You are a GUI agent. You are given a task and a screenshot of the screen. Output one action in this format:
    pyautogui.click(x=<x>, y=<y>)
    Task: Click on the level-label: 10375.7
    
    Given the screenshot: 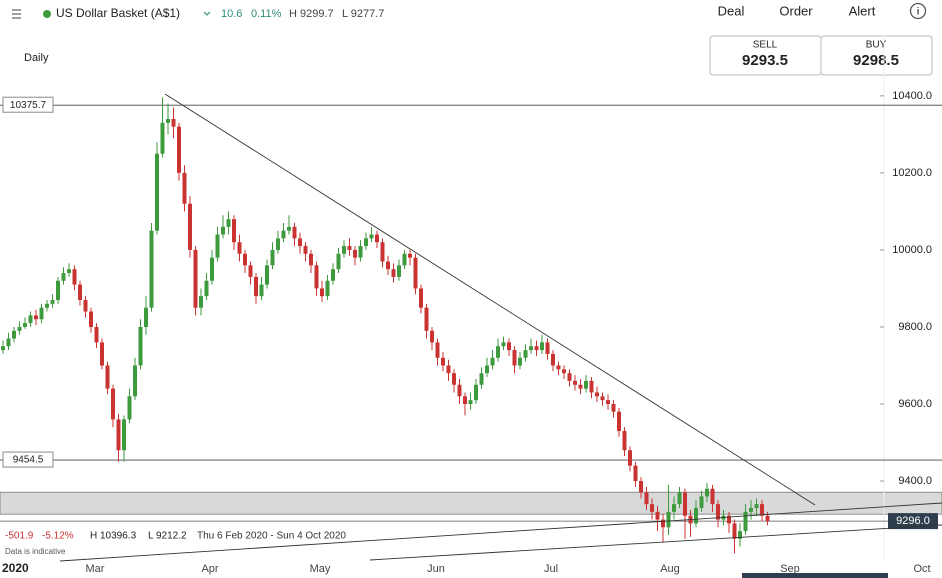 What is the action you would take?
    pyautogui.click(x=28, y=105)
    